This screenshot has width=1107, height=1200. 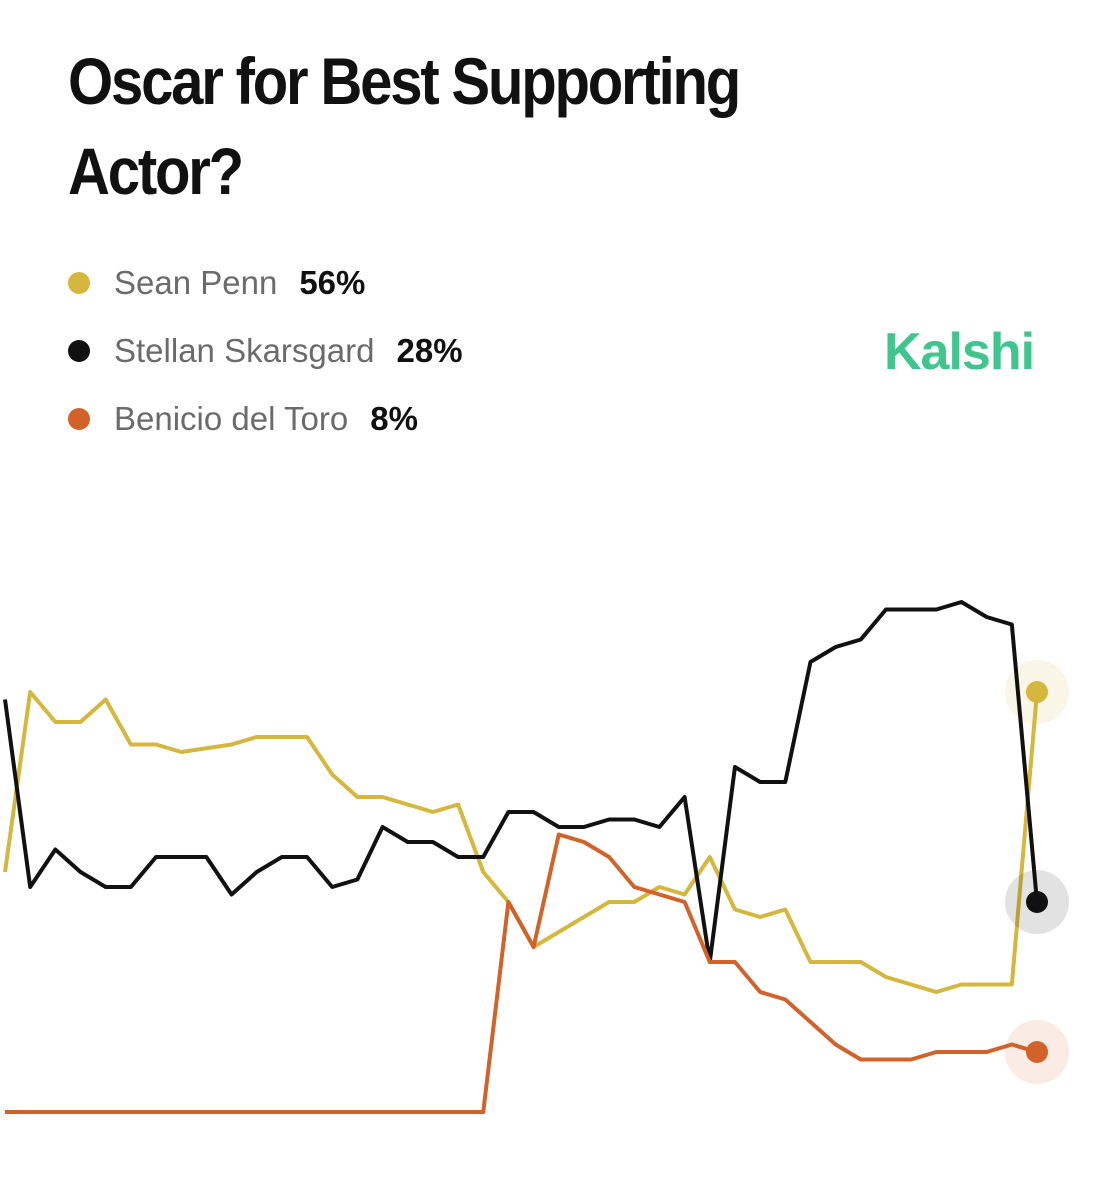 What do you see at coordinates (959, 352) in the screenshot?
I see `brand-logo: Kalshi` at bounding box center [959, 352].